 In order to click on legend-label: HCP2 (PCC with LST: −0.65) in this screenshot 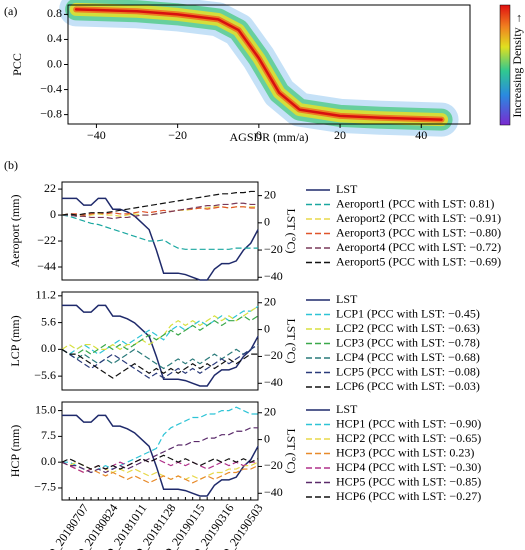, I will do `click(408, 438)`.